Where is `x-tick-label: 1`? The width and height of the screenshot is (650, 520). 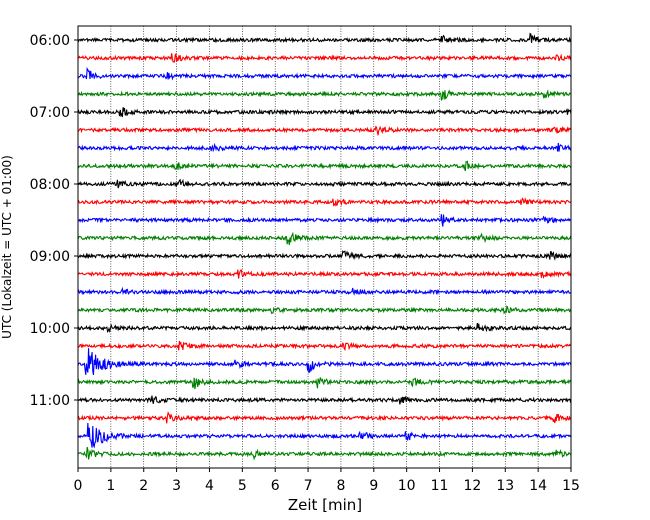 x-tick-label: 1 is located at coordinates (110, 486).